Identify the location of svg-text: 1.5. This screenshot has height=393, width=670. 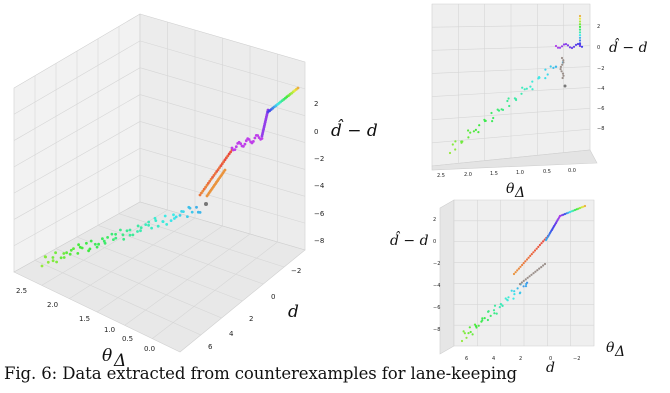
(494, 174).